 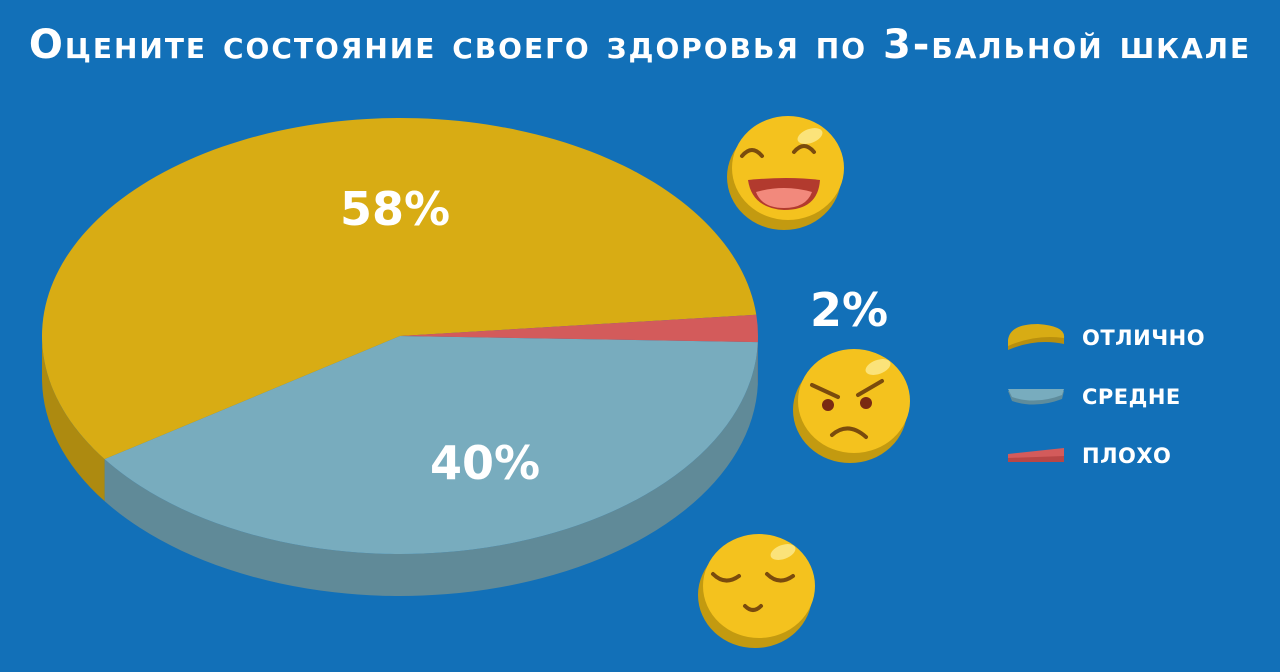 I want to click on data-label-otlichno: 58%, so click(x=395, y=209).